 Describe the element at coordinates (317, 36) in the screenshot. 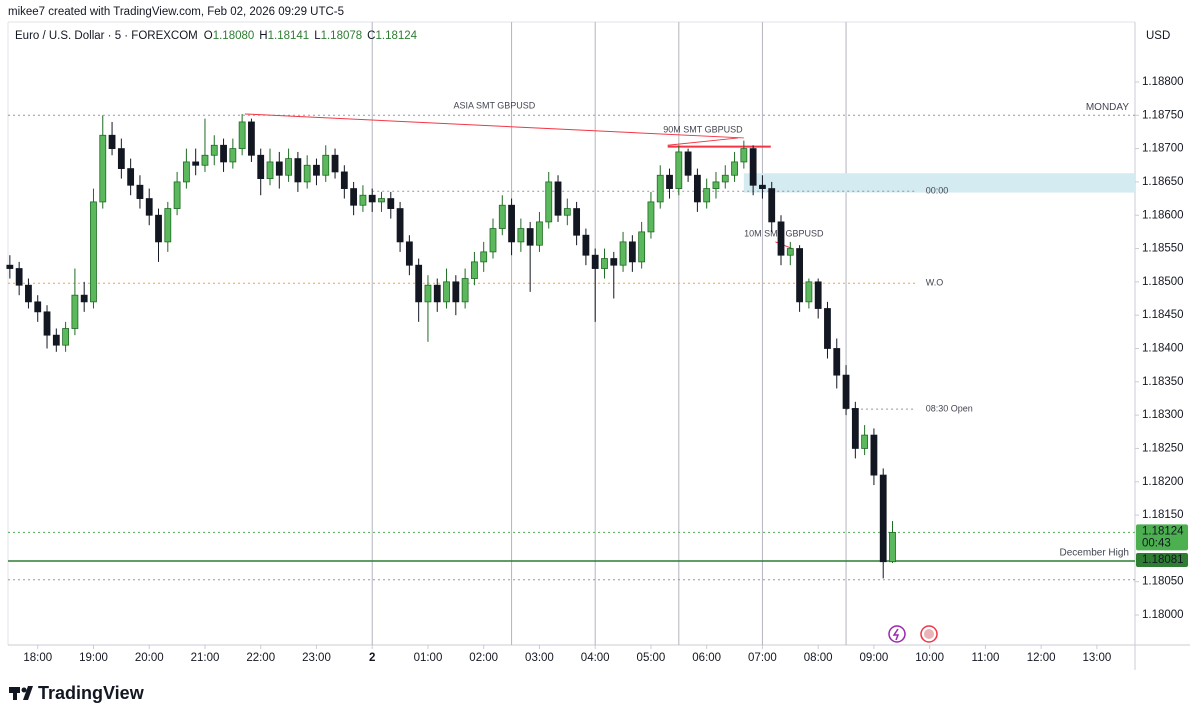

I see `legend-key: L` at that location.